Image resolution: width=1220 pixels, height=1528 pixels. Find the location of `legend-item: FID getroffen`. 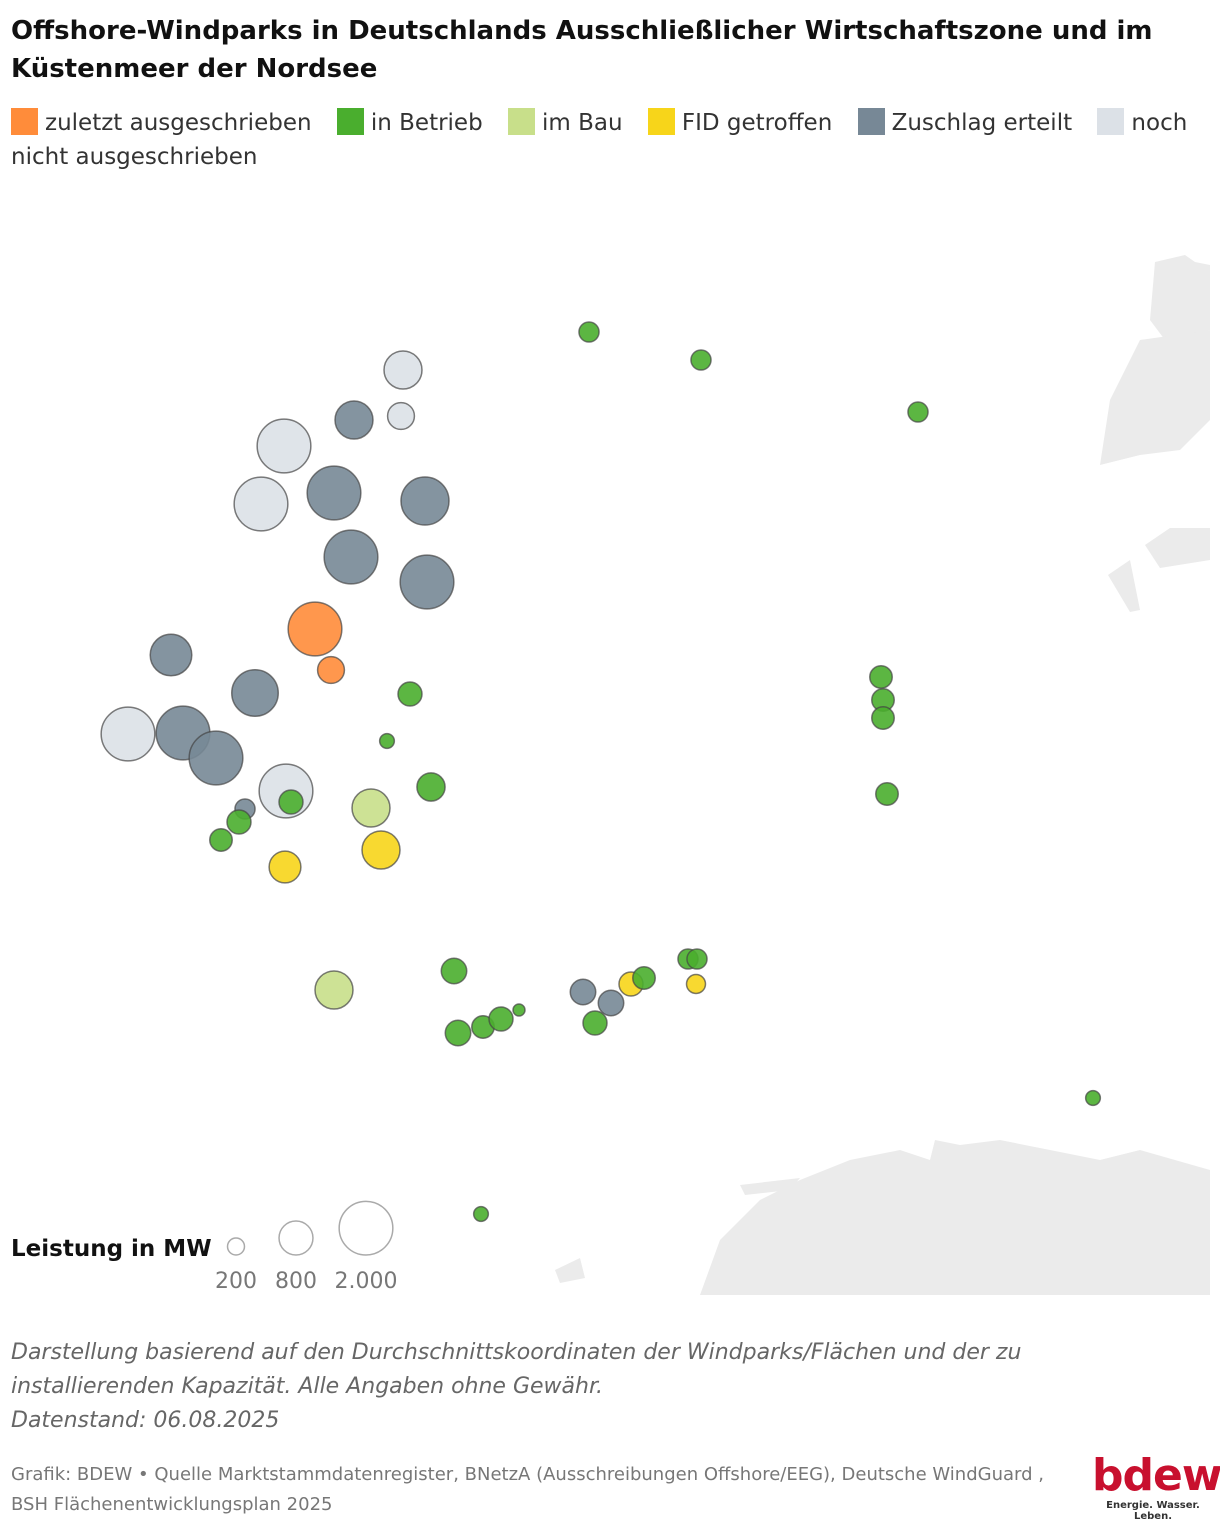

legend-item: FID getroffen is located at coordinates (740, 122).